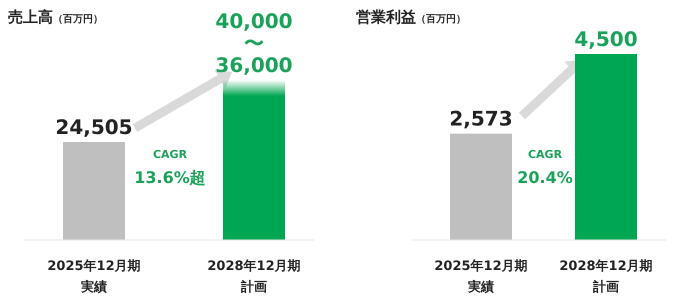  What do you see at coordinates (254, 65) in the screenshot?
I see `data-label: 36,000` at bounding box center [254, 65].